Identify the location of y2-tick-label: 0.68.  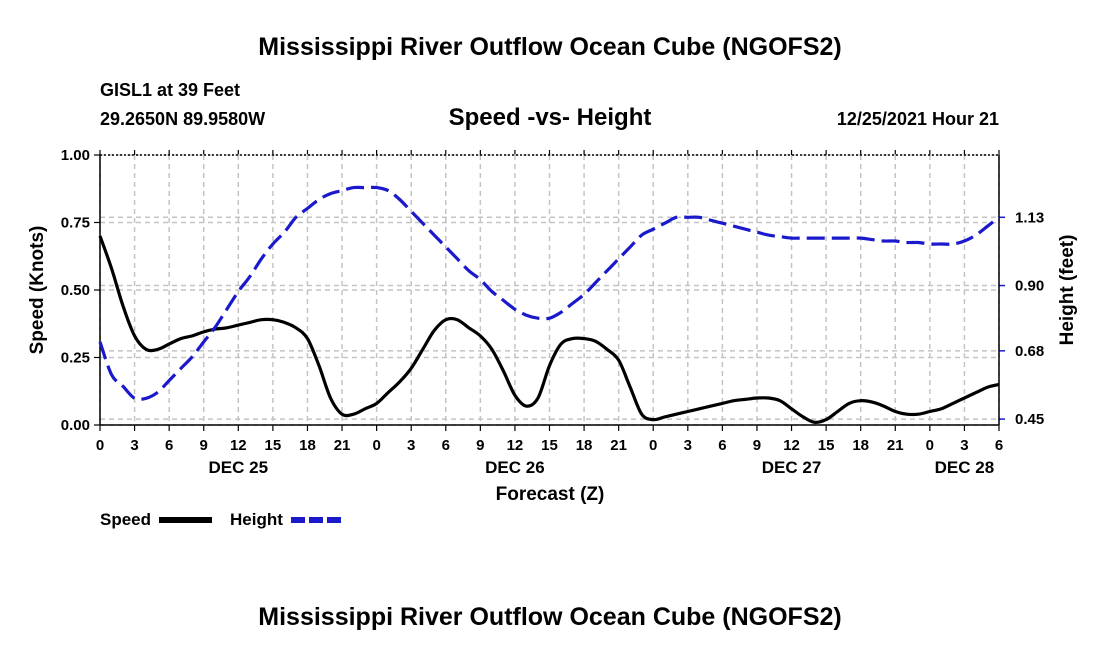
(1029, 351).